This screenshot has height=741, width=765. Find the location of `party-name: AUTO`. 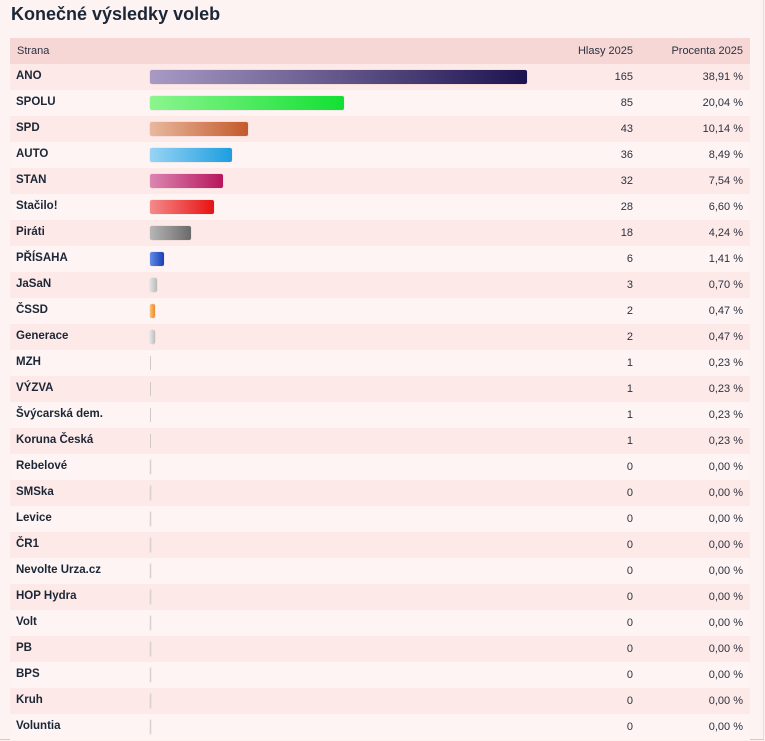

party-name: AUTO is located at coordinates (32, 154).